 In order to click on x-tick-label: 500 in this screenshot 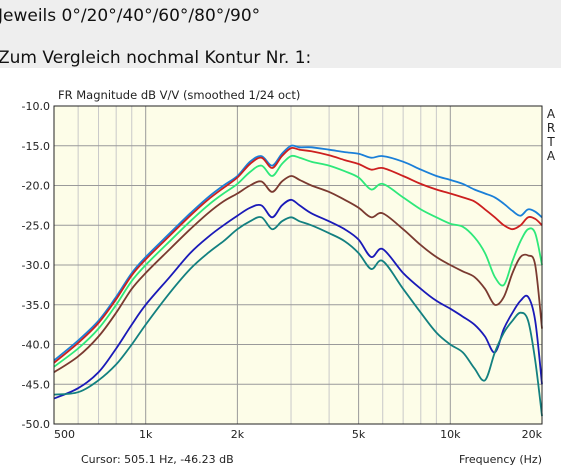, I will do `click(64, 434)`.